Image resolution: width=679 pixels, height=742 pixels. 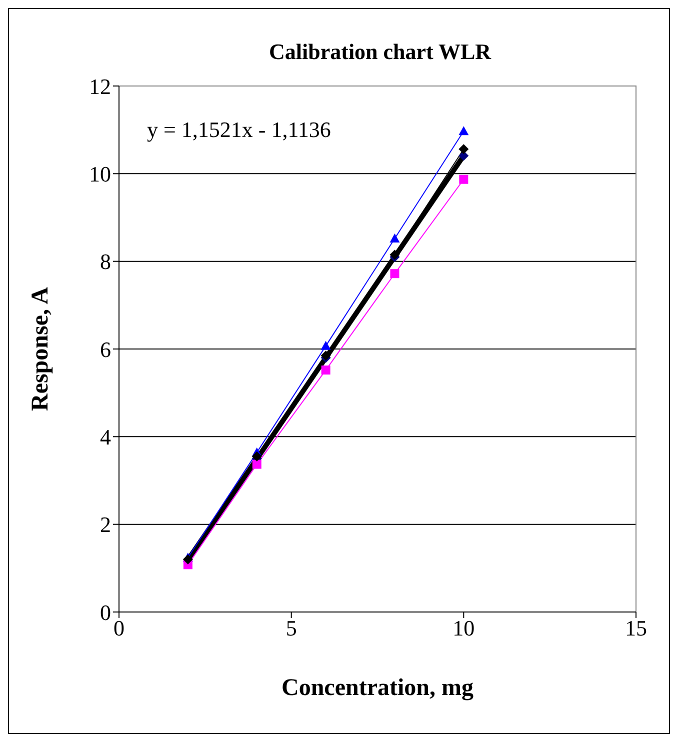 I want to click on y-tick-label: 8, so click(x=105, y=261).